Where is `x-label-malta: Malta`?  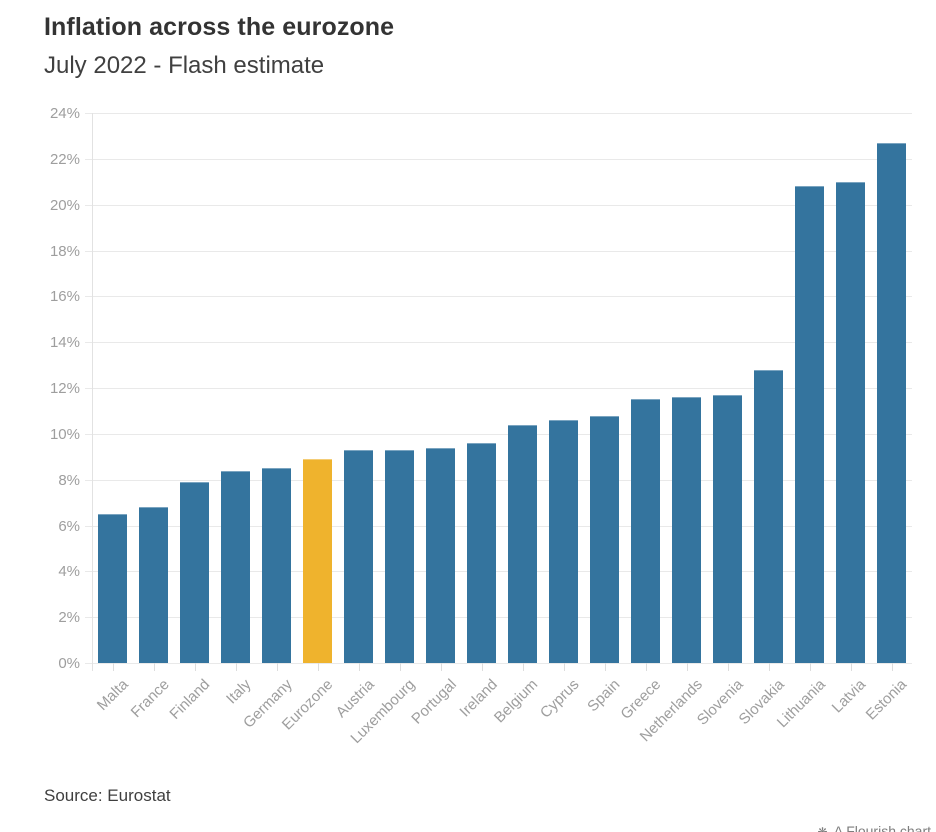 x-label-malta: Malta is located at coordinates (112, 695).